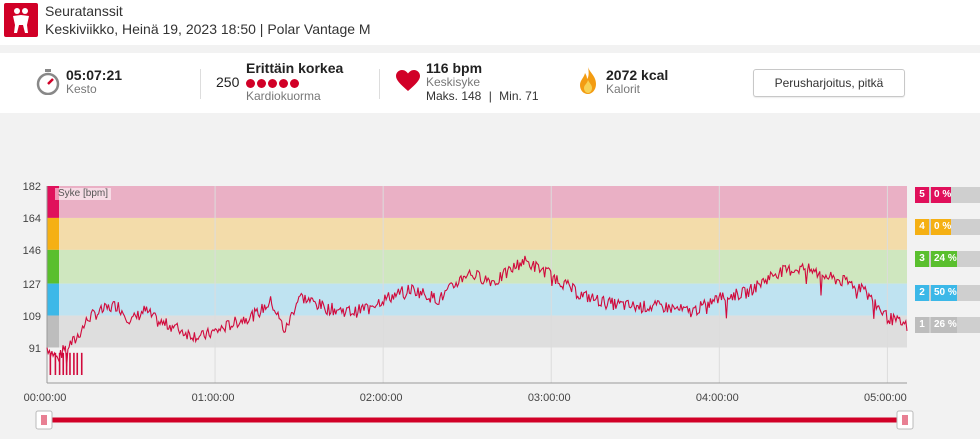 This screenshot has height=439, width=980. Describe the element at coordinates (31, 316) in the screenshot. I see `y-tick-label: 109` at that location.